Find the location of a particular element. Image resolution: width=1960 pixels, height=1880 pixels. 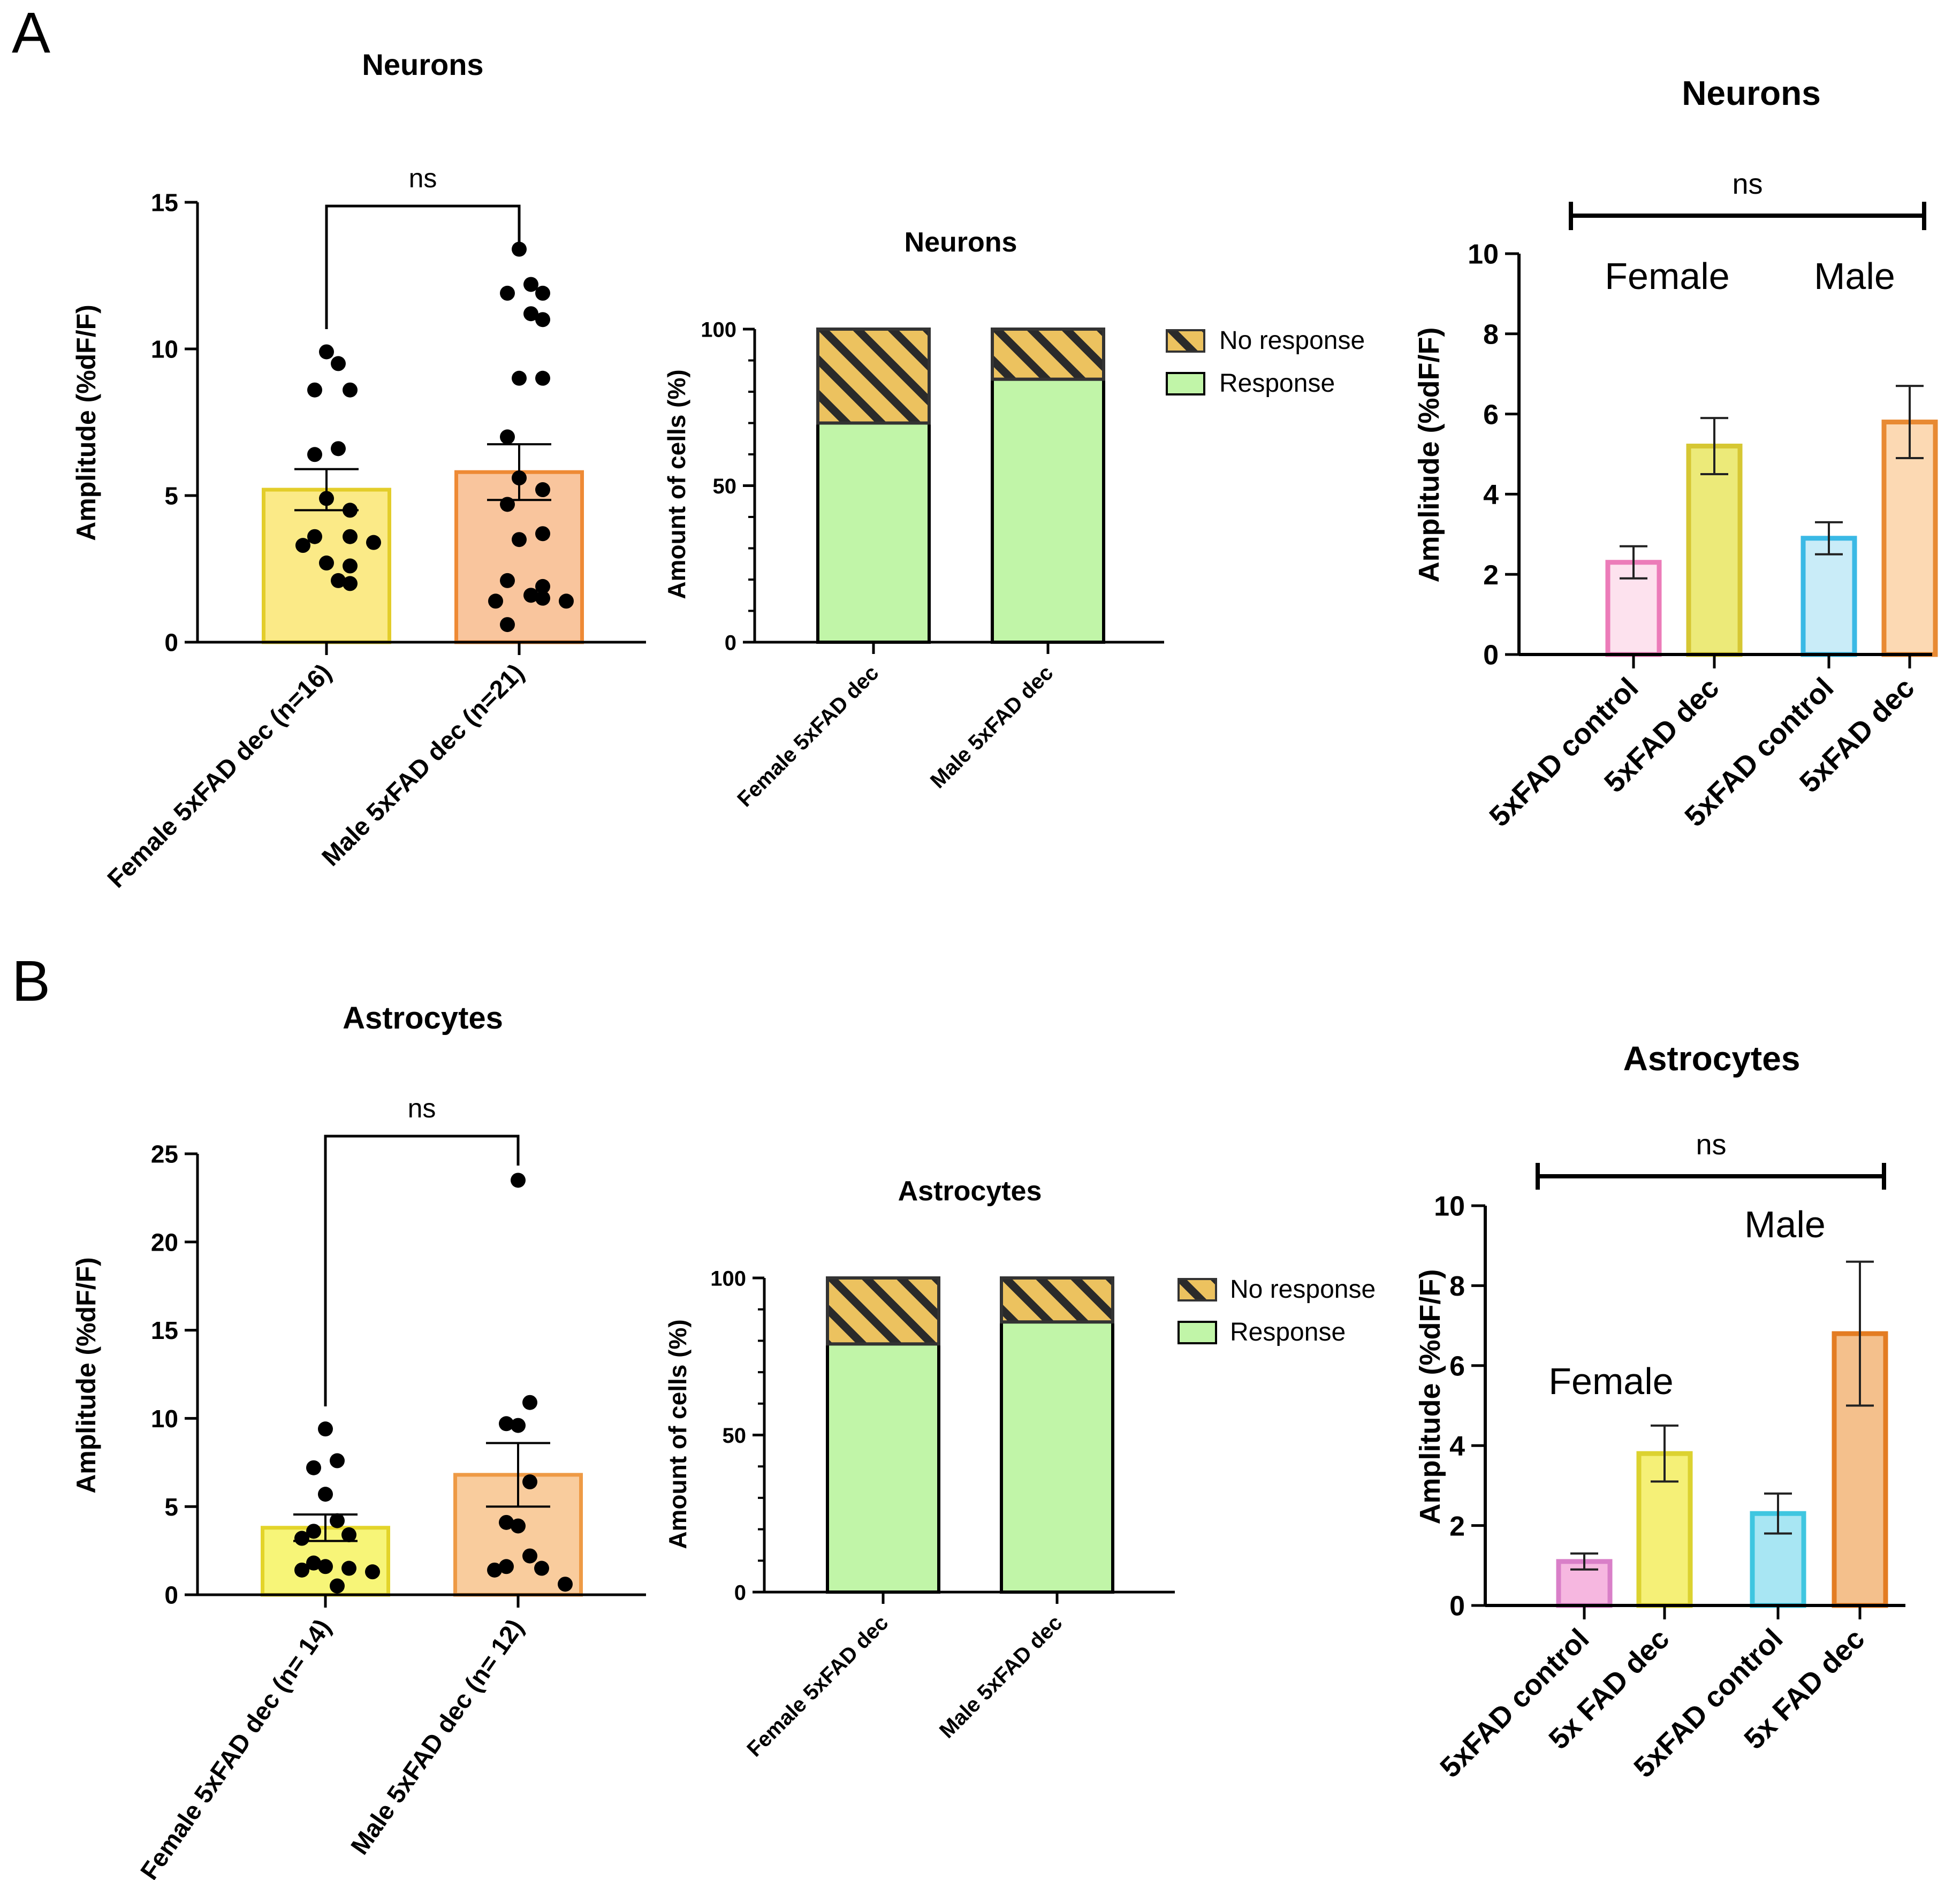

chart-b1-xtick-label: Male 5xFAD dec (n= 12) is located at coordinates (437, 1736).